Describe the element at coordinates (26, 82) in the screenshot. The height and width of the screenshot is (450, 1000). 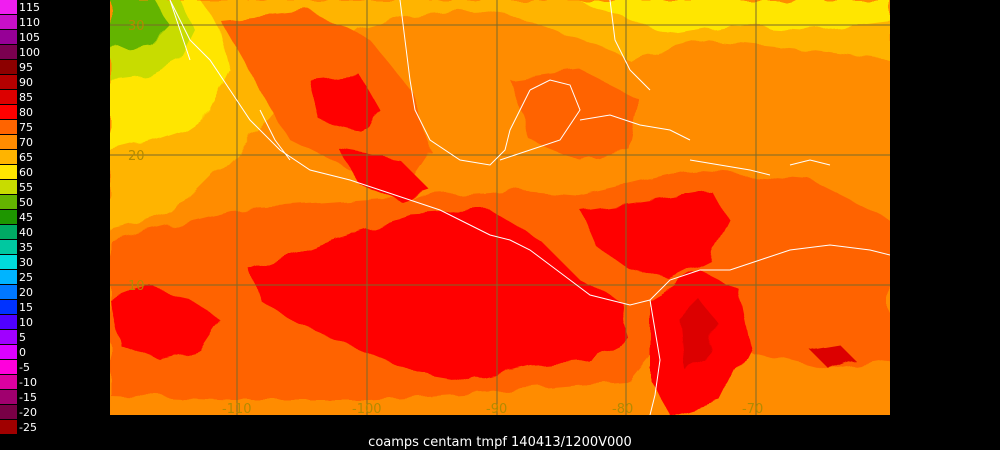
I see `legend-label: 90` at that location.